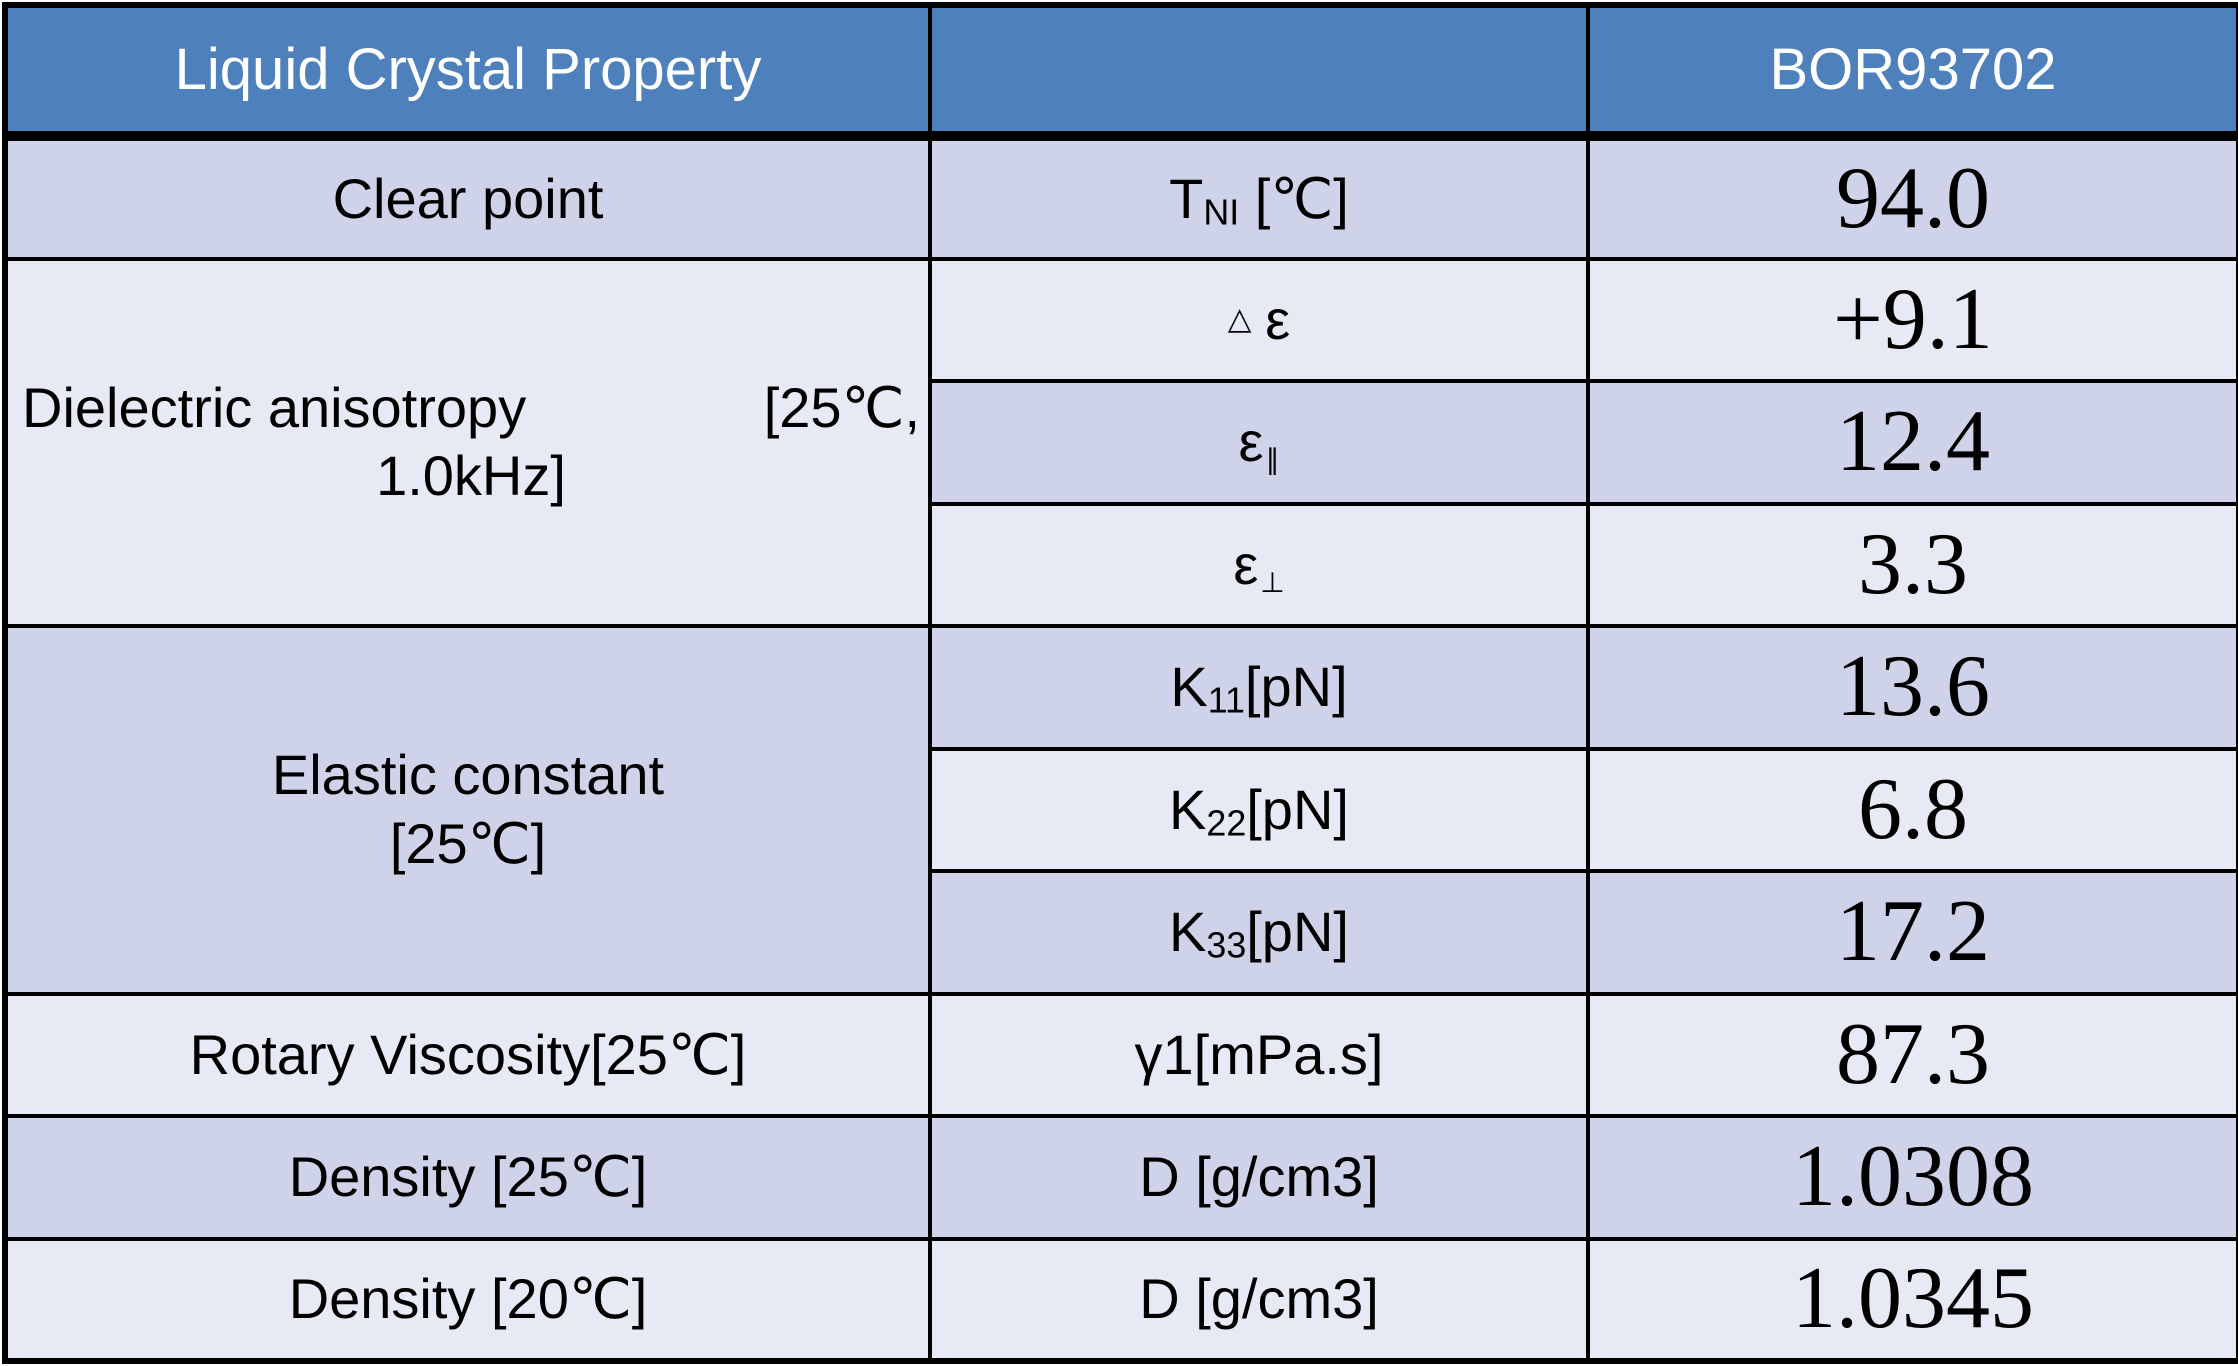  What do you see at coordinates (1912, 687) in the screenshot?
I see `cell-k11-value: 13.6` at bounding box center [1912, 687].